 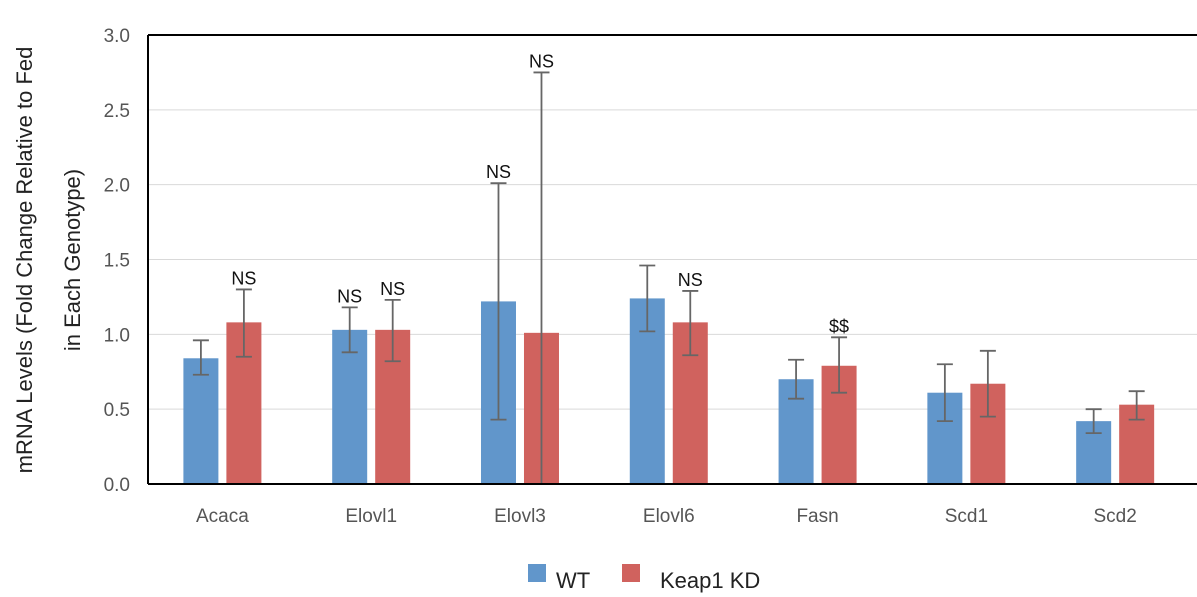 What do you see at coordinates (117, 36) in the screenshot?
I see `y-tick-label: 3.0` at bounding box center [117, 36].